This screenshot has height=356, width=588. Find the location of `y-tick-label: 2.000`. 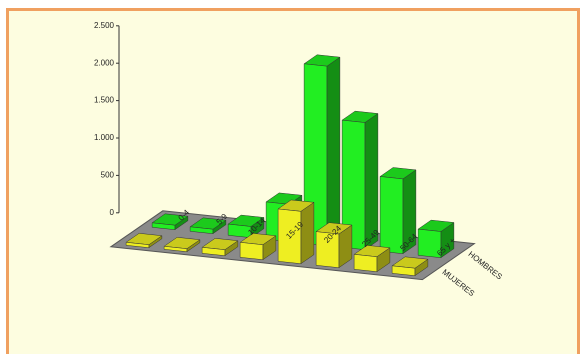

y-tick-label: 2.000 is located at coordinates (104, 62).